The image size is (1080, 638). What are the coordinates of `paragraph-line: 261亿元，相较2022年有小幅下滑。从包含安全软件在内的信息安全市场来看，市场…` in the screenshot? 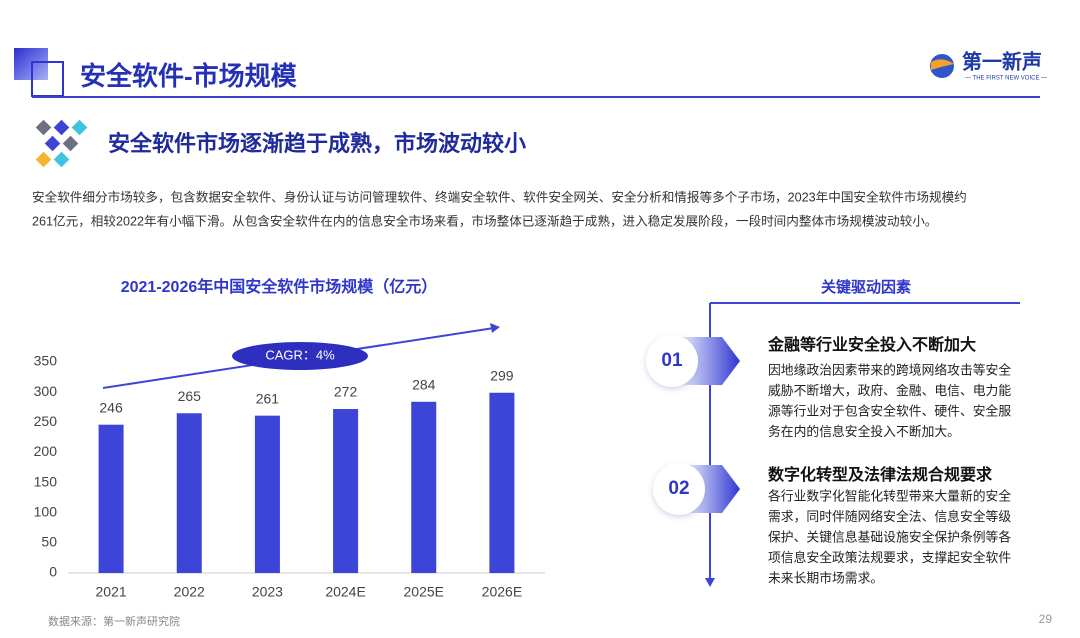 It's located at (484, 220).